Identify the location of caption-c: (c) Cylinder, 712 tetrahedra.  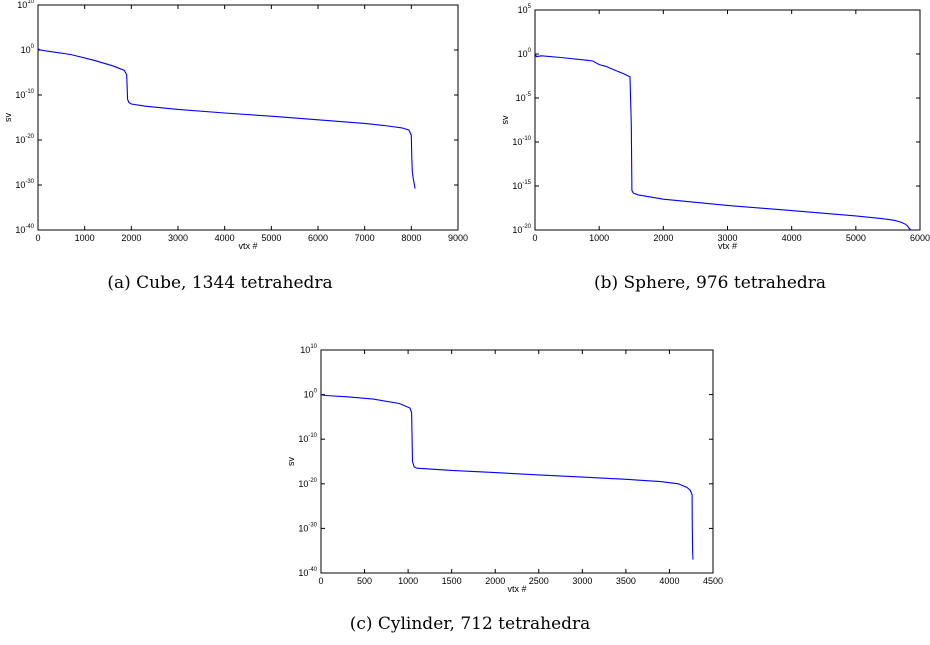
(470, 624).